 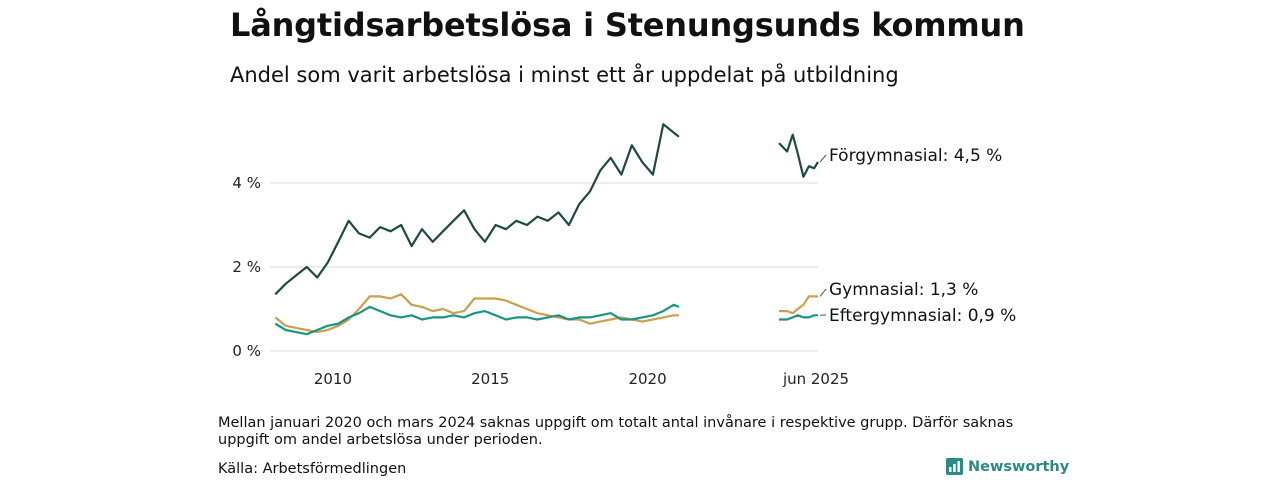 What do you see at coordinates (954, 466) in the screenshot?
I see `bar-chart-icon` at bounding box center [954, 466].